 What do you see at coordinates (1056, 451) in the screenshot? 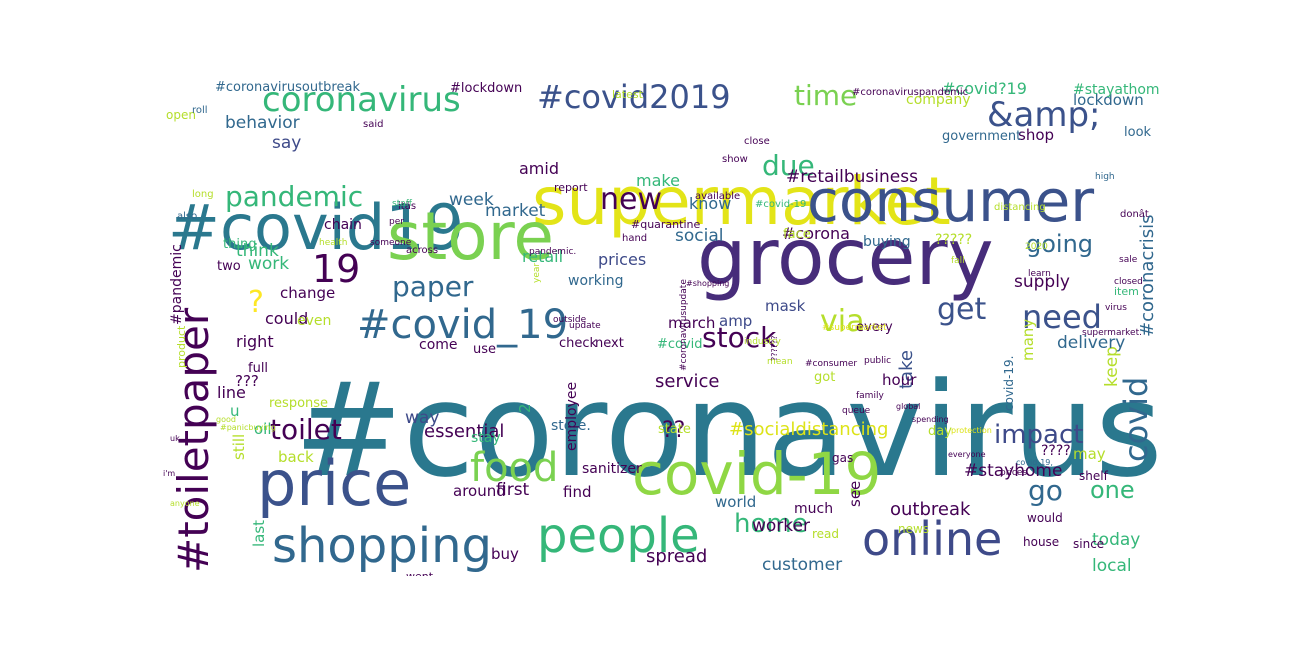
I see `word-symbol: ????` at bounding box center [1056, 451].